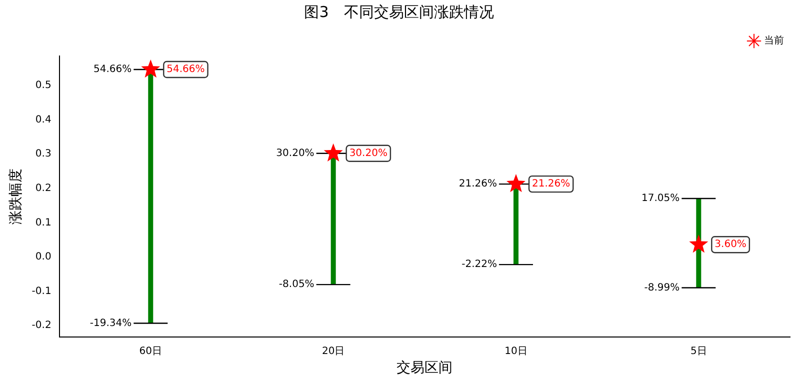 This screenshot has width=800, height=377. I want to click on data-label: 3.60%, so click(730, 244).